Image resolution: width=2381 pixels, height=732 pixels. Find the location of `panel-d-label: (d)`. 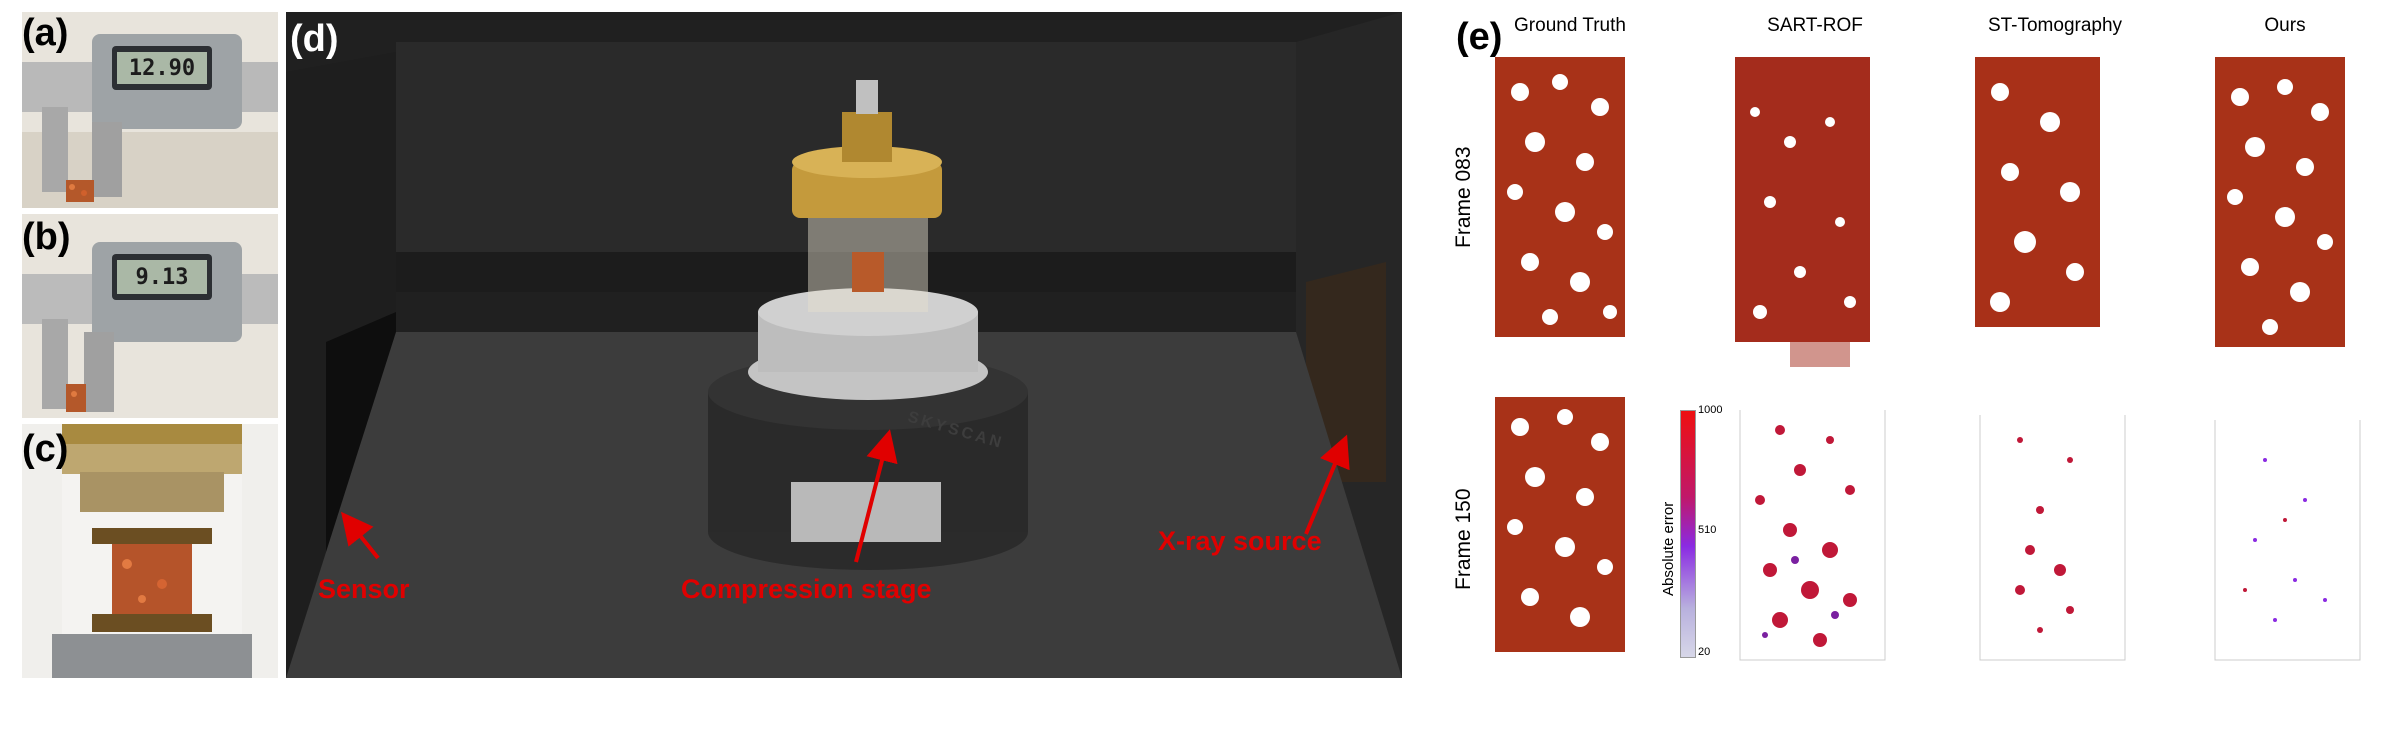

panel-d-label: (d) is located at coordinates (314, 39).